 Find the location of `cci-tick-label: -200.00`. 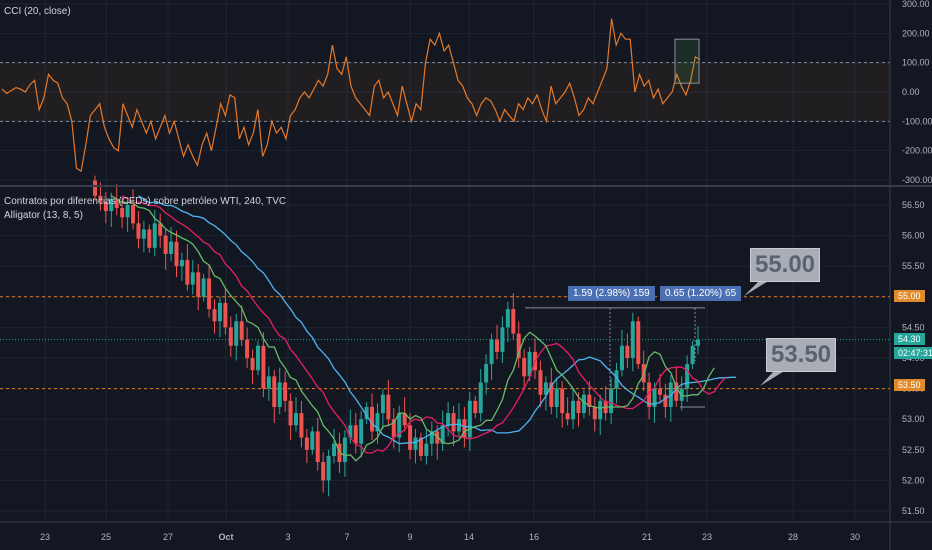

cci-tick-label: -200.00 is located at coordinates (917, 151).